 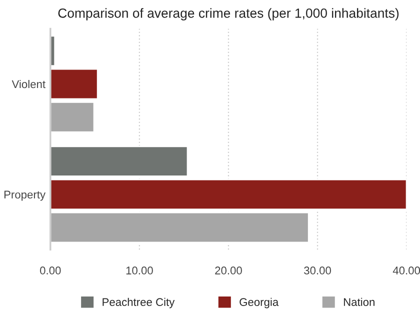 What do you see at coordinates (138, 303) in the screenshot?
I see `legend-label: Peachtree City` at bounding box center [138, 303].